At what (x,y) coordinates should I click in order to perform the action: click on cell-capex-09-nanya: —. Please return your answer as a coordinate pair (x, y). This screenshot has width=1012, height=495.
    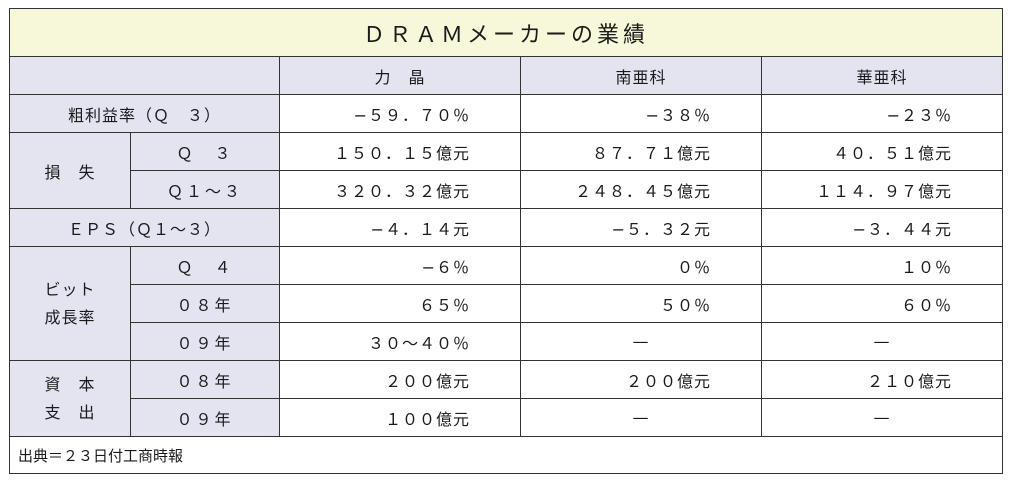
    Looking at the image, I should click on (641, 417).